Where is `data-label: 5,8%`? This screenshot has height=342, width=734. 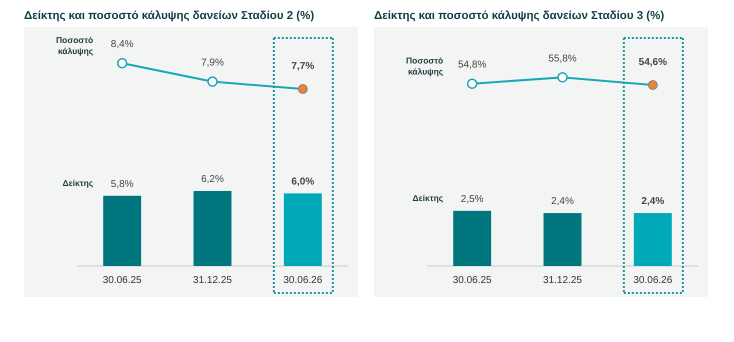
data-label: 5,8% is located at coordinates (122, 184).